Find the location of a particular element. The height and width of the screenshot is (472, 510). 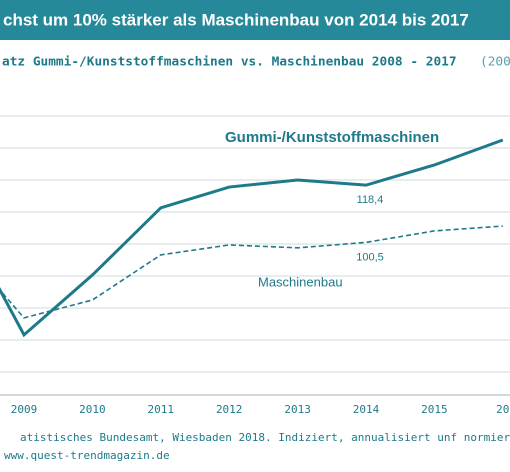

value-label: 118,4 is located at coordinates (370, 200).